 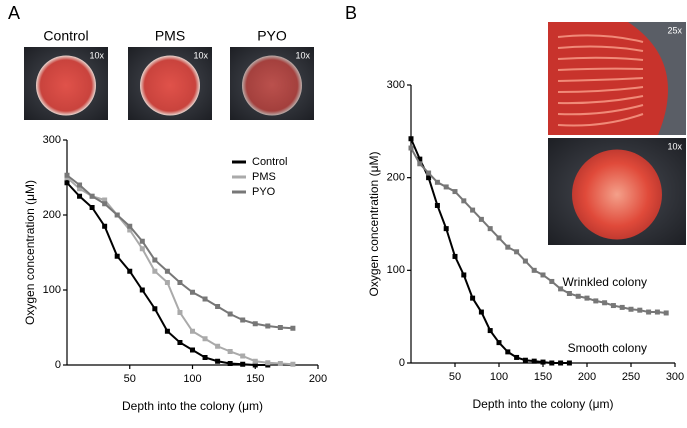 What do you see at coordinates (272, 36) in the screenshot?
I see `photo-label: PYO` at bounding box center [272, 36].